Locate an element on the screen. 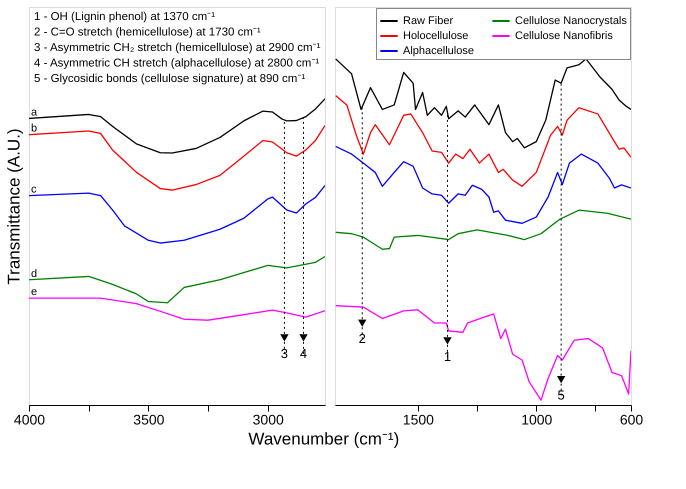 Image resolution: width=686 pixels, height=489 pixels. annotation: 1 is located at coordinates (448, 356).